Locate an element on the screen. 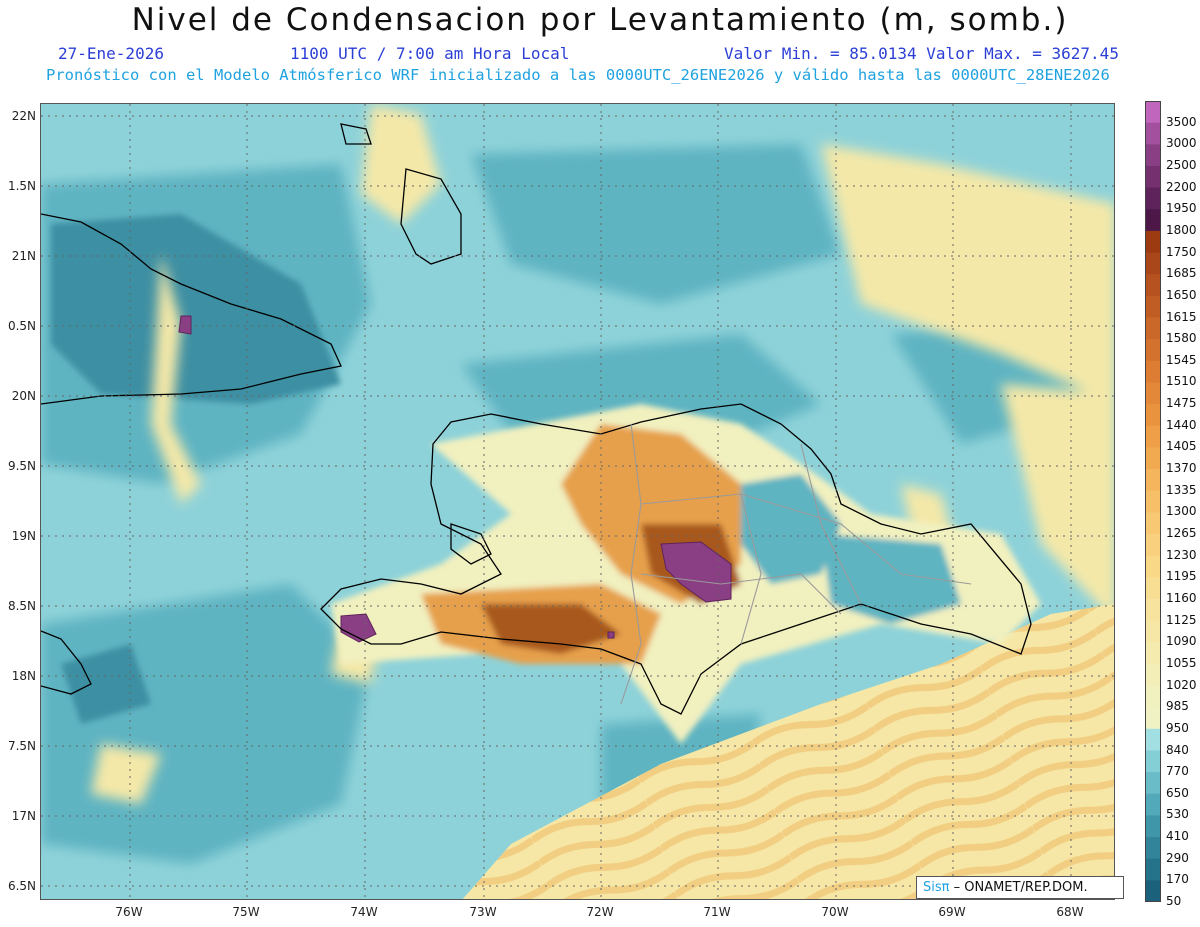  colorbar-tick-label: 2500 is located at coordinates (1181, 164).